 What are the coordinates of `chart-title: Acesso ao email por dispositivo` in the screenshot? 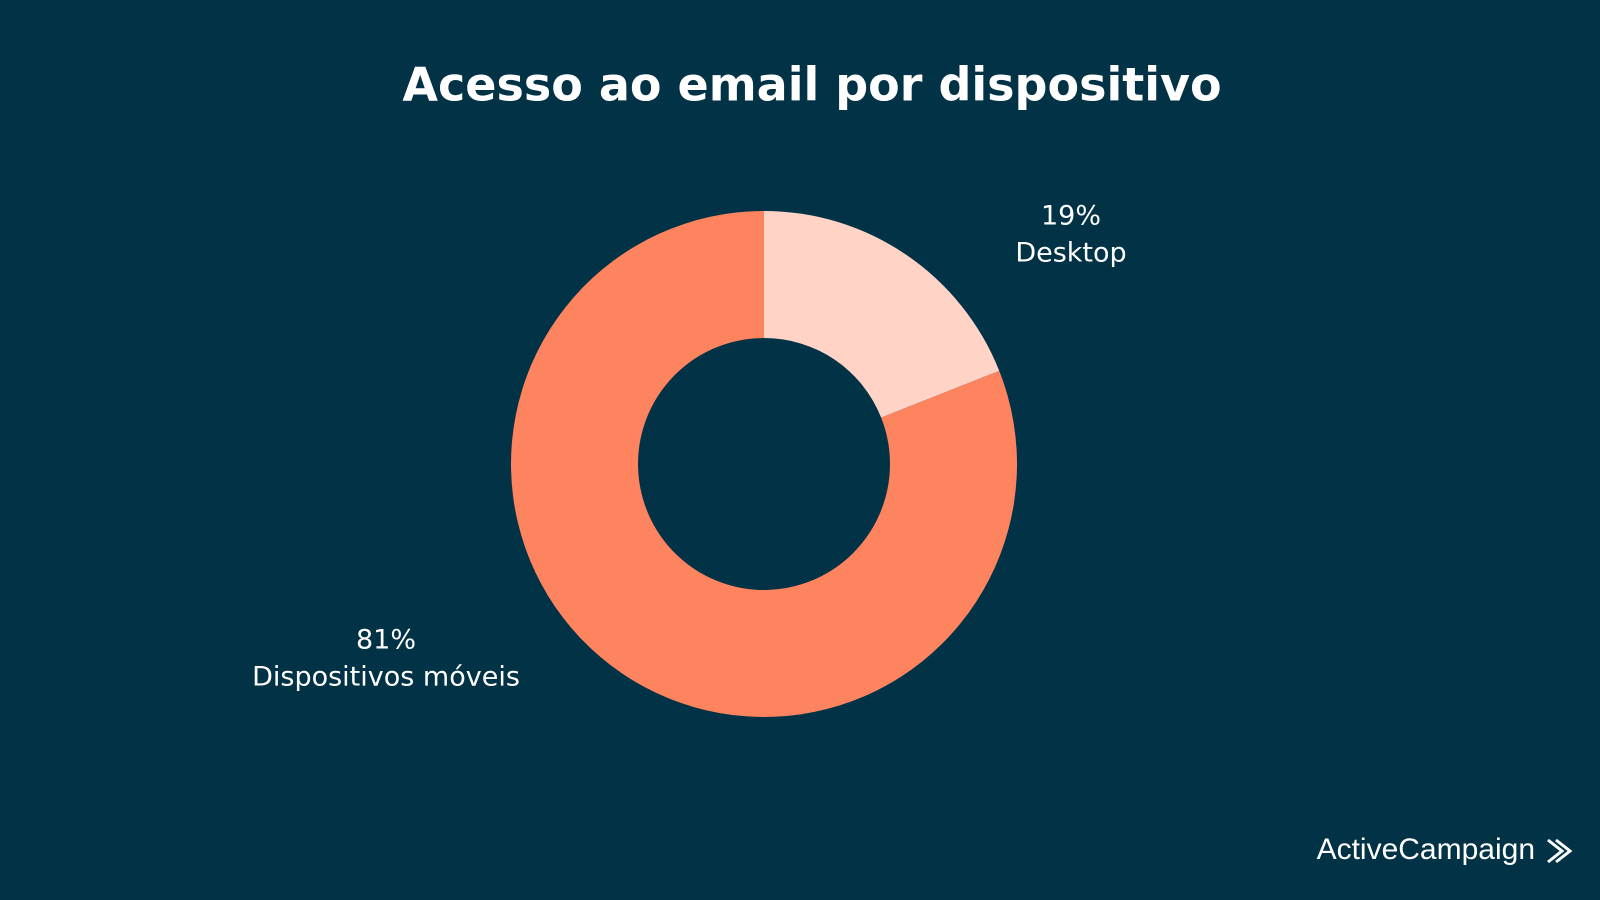 It's located at (811, 85).